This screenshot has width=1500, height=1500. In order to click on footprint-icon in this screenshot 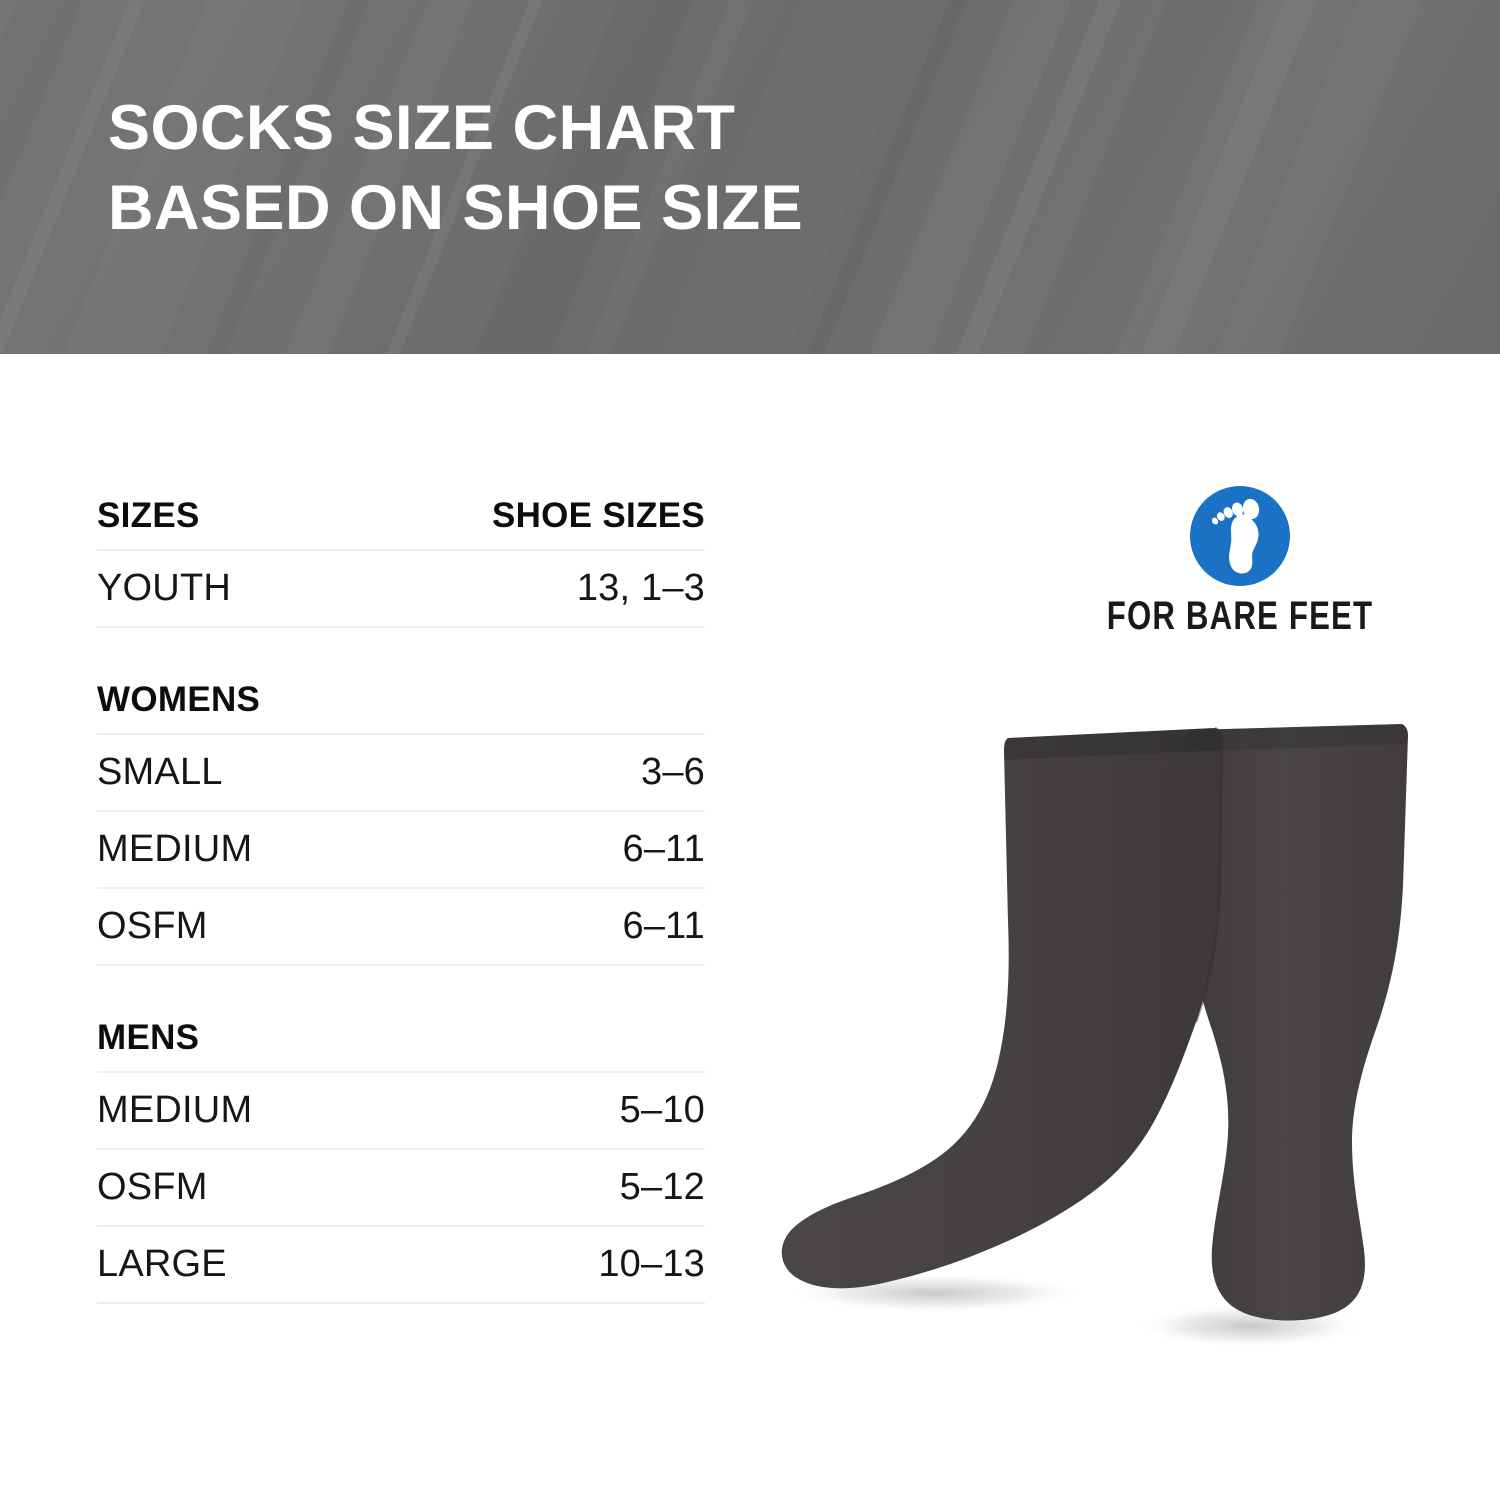, I will do `click(1240, 536)`.